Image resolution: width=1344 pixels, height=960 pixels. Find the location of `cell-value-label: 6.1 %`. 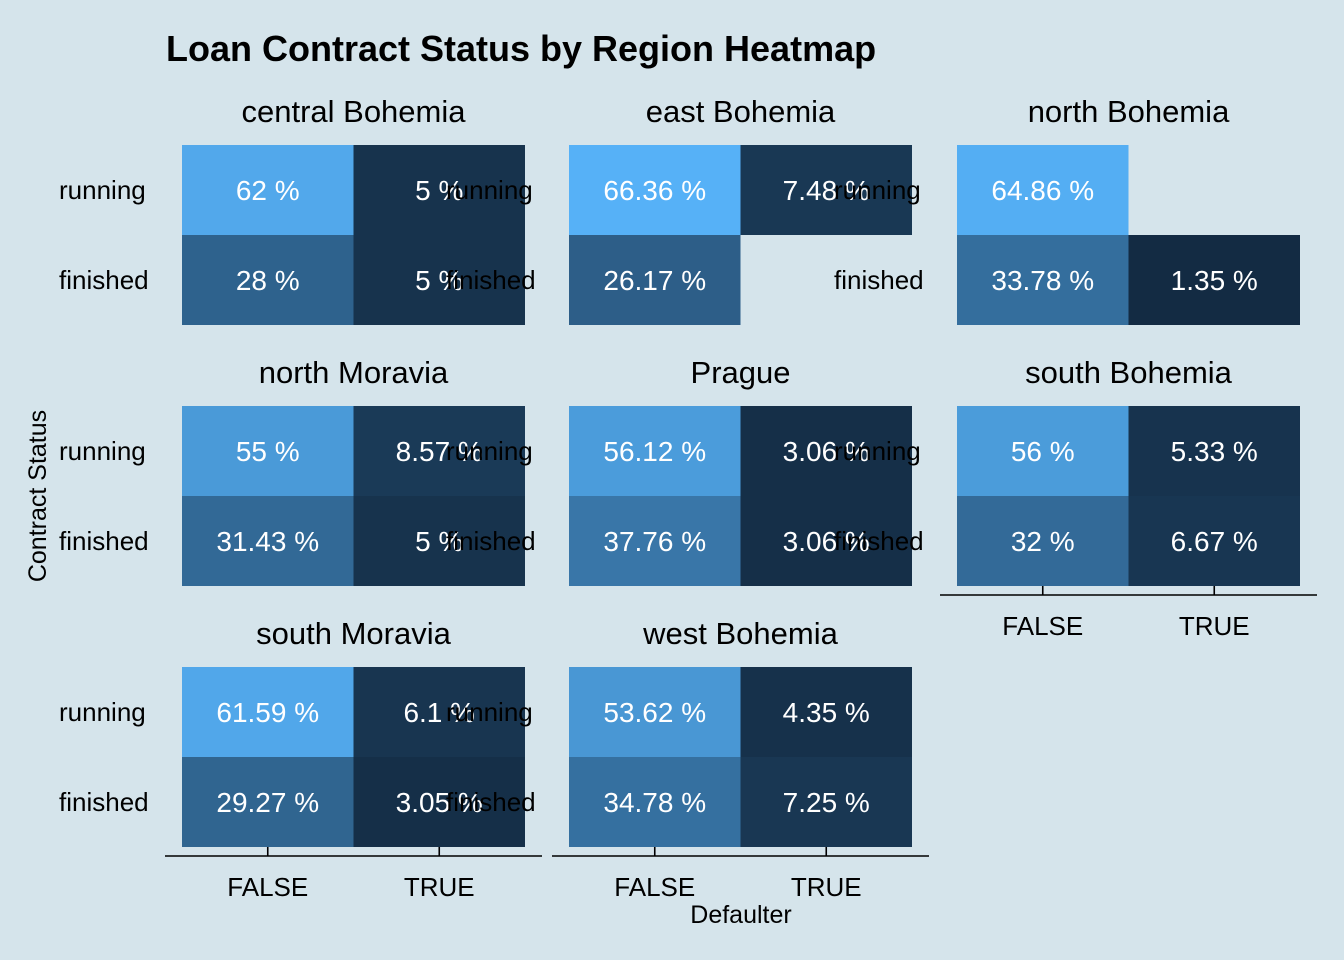

cell-value-label: 6.1 % is located at coordinates (439, 712).